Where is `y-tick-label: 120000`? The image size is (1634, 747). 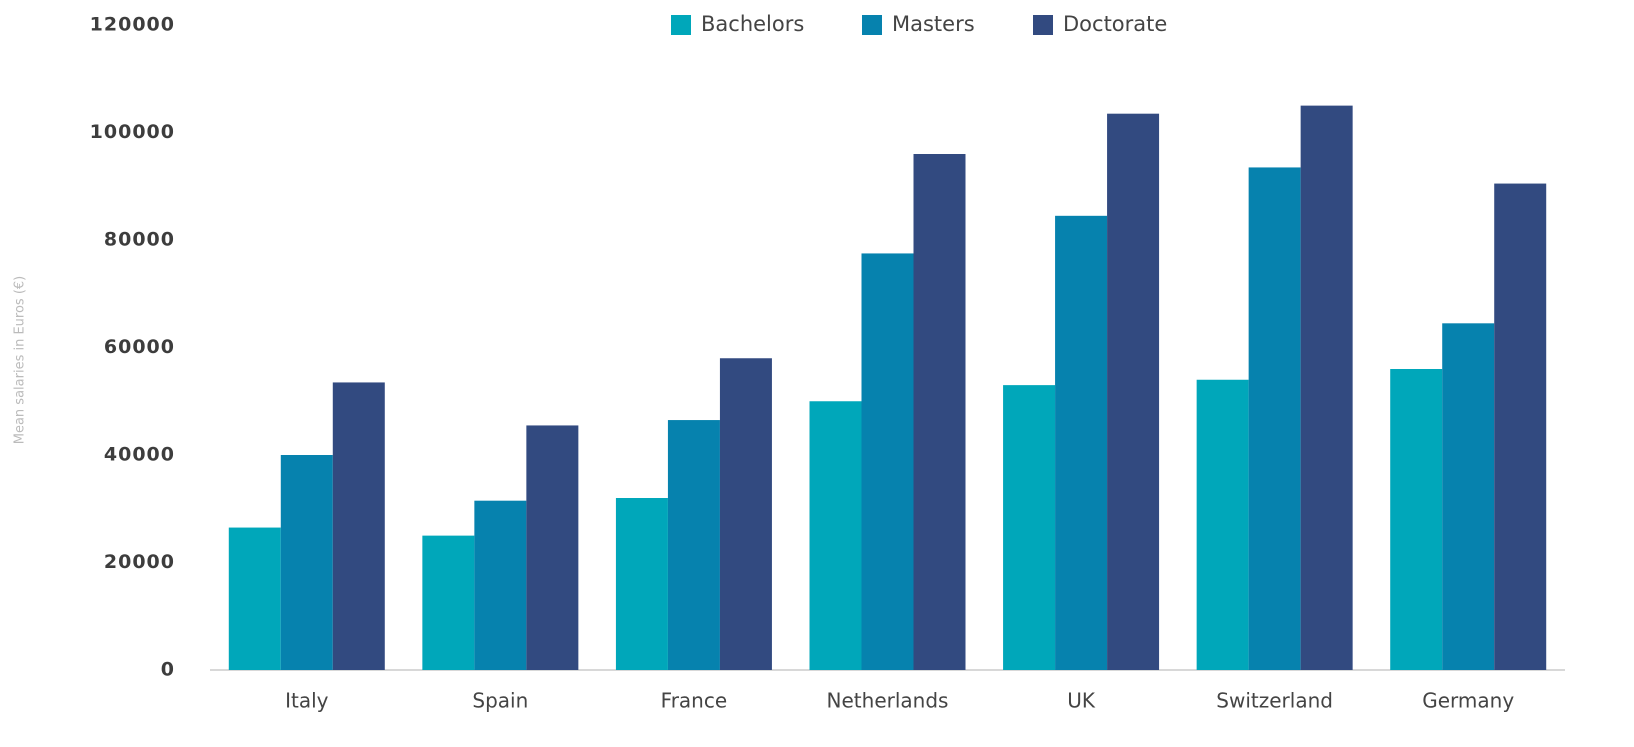
y-tick-label: 120000 is located at coordinates (132, 25).